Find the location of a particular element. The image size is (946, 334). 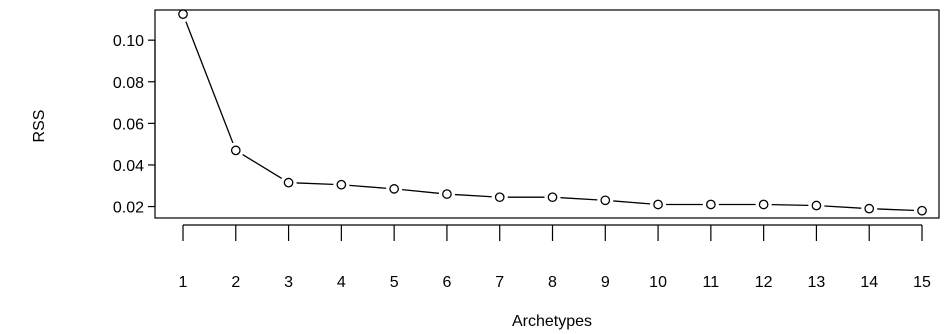

y-tick-label: 0.04 is located at coordinates (128, 166).